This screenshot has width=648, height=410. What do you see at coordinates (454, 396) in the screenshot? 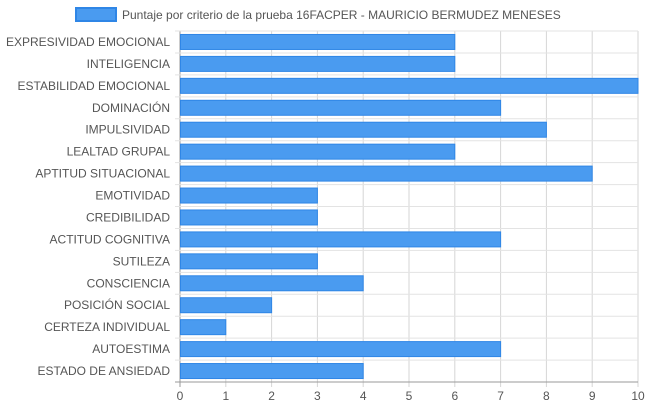
I see `x-tick-label: 6` at bounding box center [454, 396].